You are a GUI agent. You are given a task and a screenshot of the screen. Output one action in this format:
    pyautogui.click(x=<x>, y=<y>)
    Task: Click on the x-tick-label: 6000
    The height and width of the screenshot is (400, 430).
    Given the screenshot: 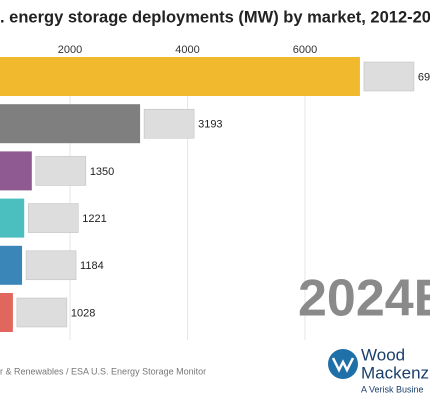 What is the action you would take?
    pyautogui.click(x=305, y=50)
    